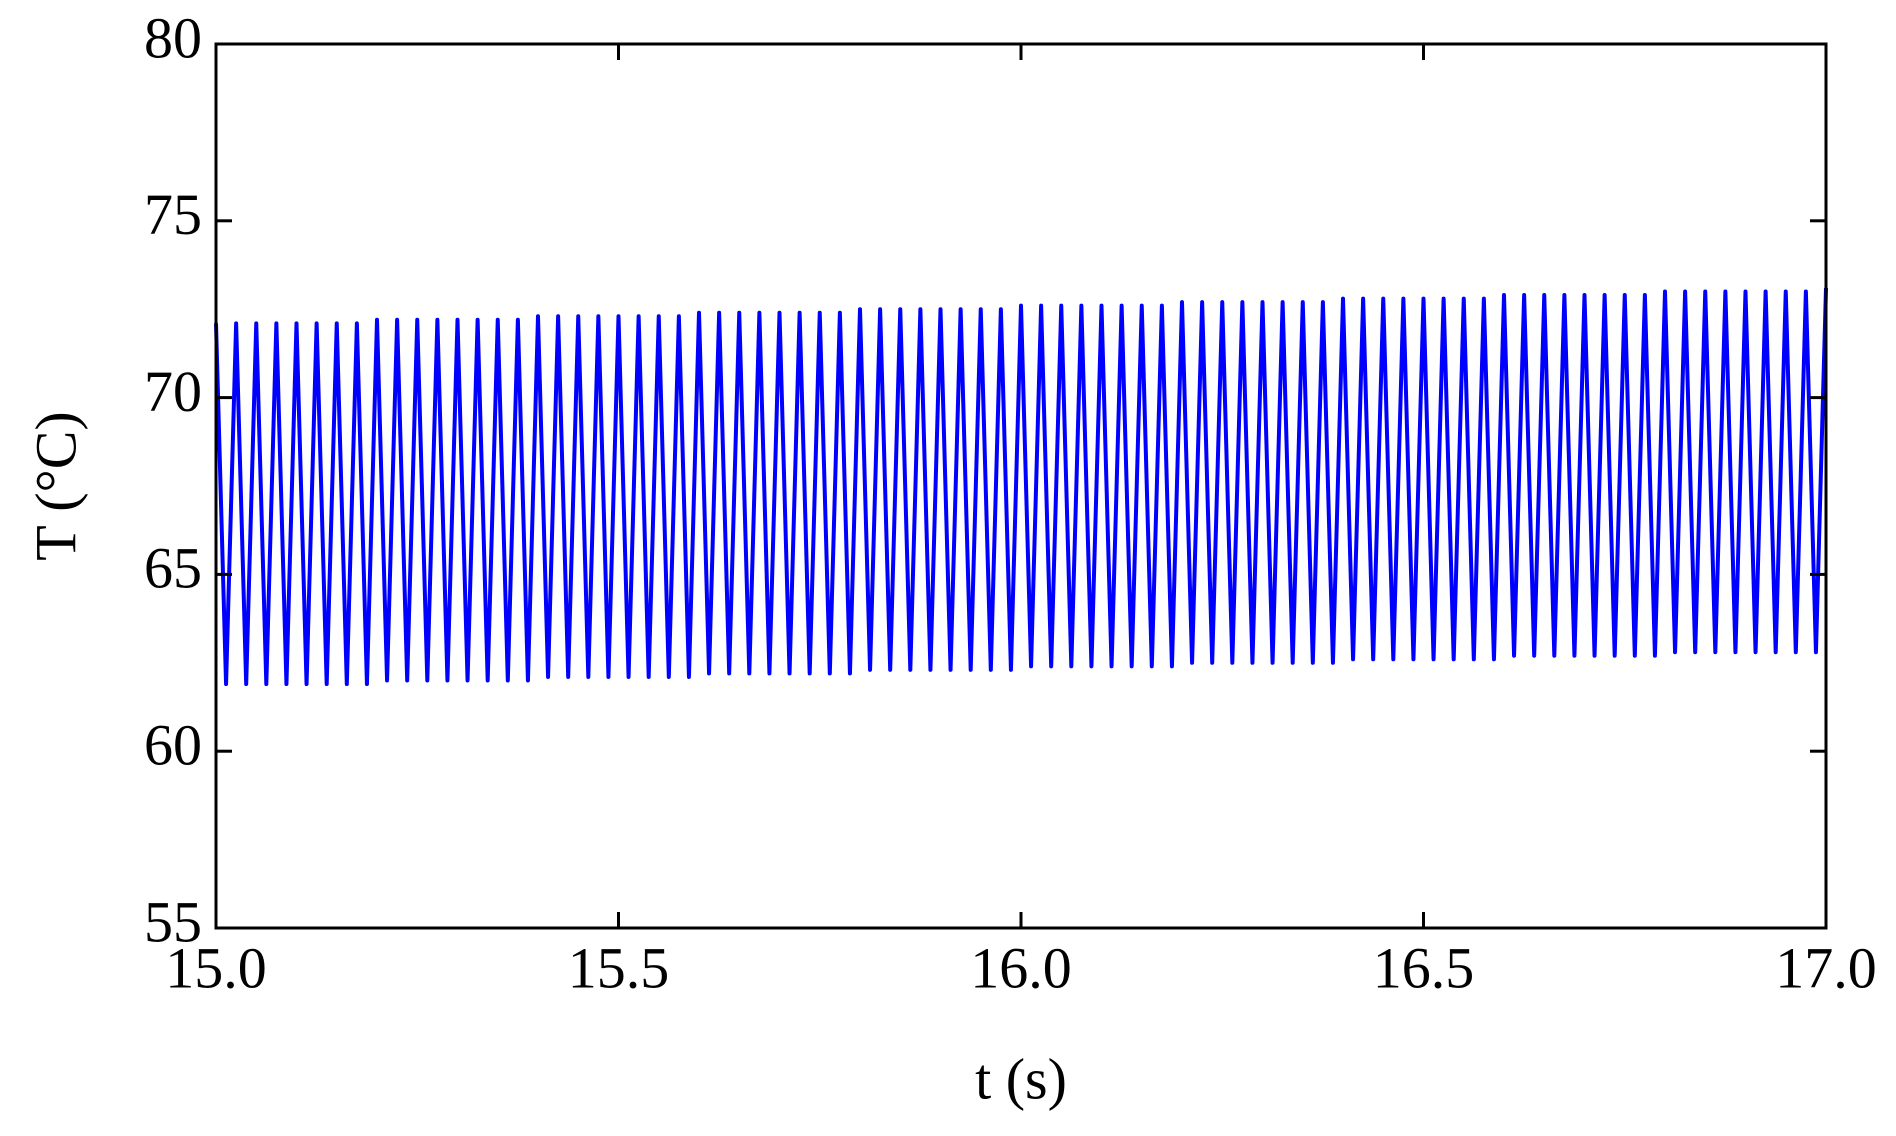 The height and width of the screenshot is (1136, 1896). What do you see at coordinates (1021, 1078) in the screenshot?
I see `x-axis-label: t (s)` at bounding box center [1021, 1078].